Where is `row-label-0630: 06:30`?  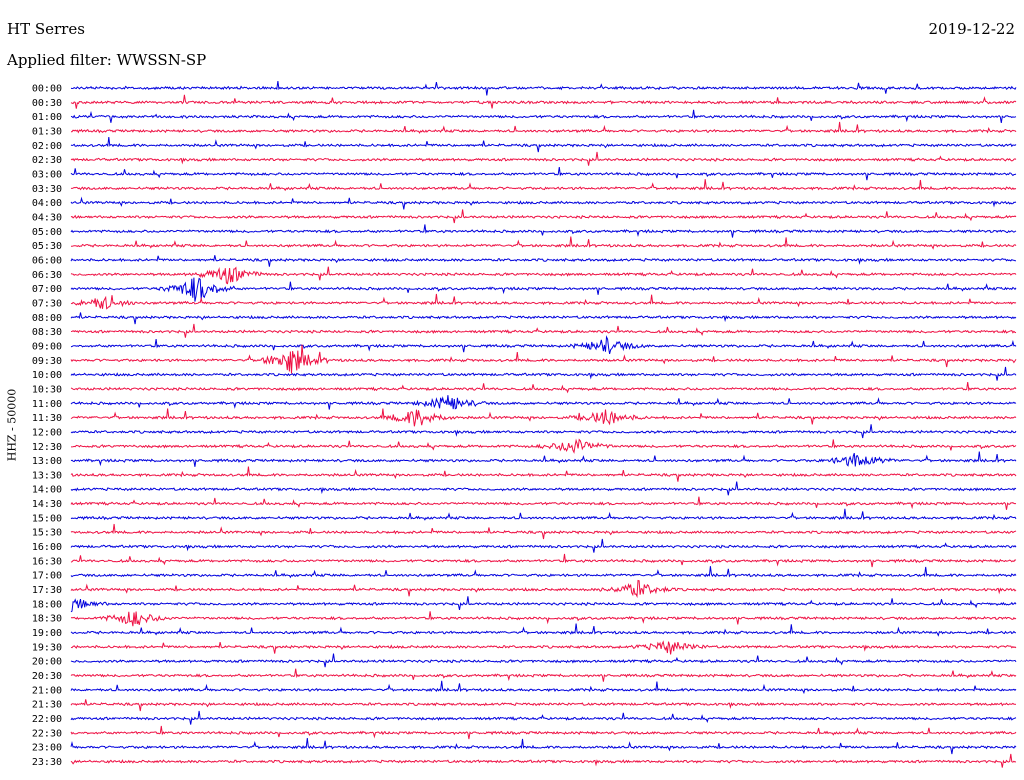
row-label-0630: 06:30 is located at coordinates (47, 275).